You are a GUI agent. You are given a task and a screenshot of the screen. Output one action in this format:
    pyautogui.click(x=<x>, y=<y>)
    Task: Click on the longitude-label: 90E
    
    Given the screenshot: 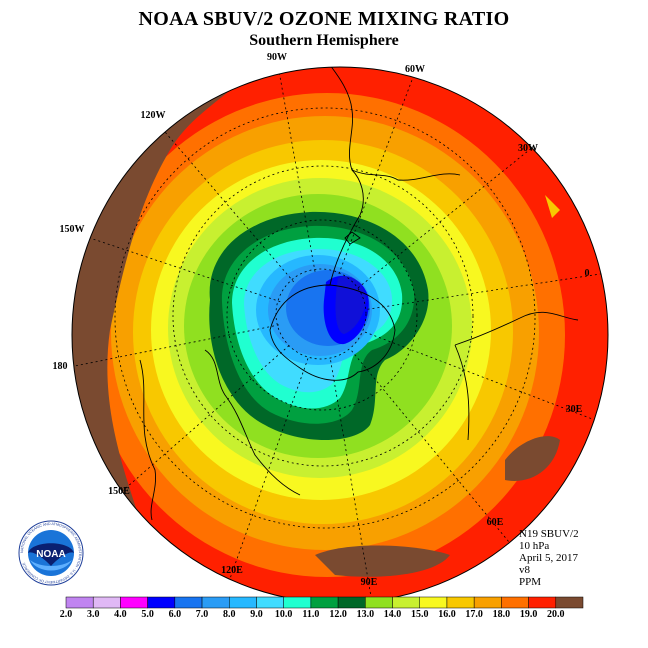 What is the action you would take?
    pyautogui.click(x=369, y=582)
    